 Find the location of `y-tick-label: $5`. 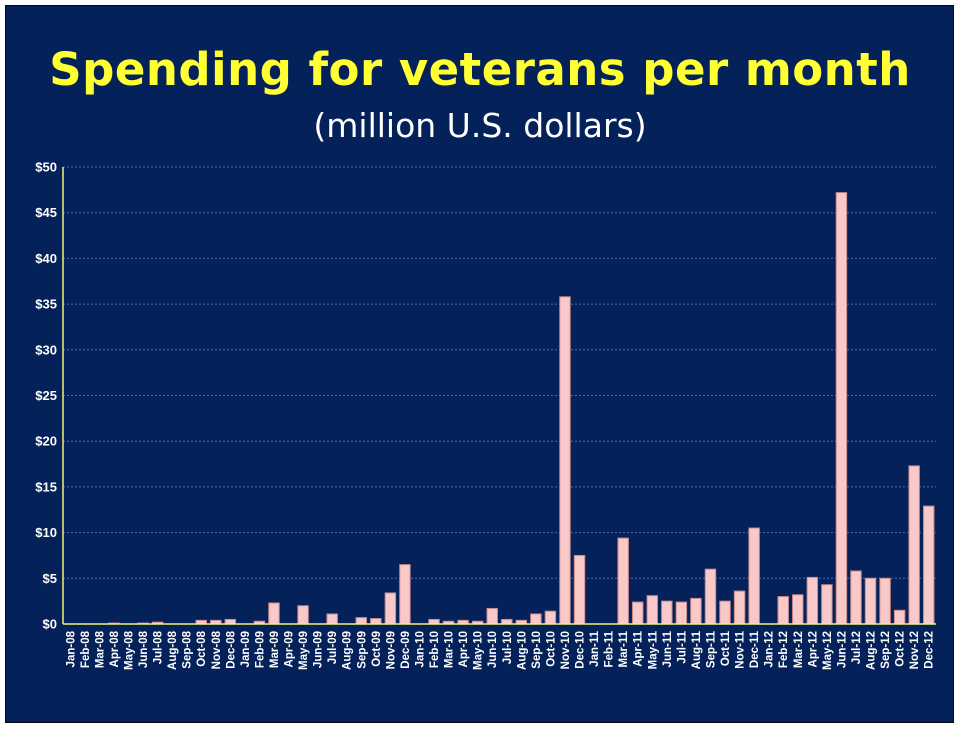

y-tick-label: $5 is located at coordinates (50, 578).